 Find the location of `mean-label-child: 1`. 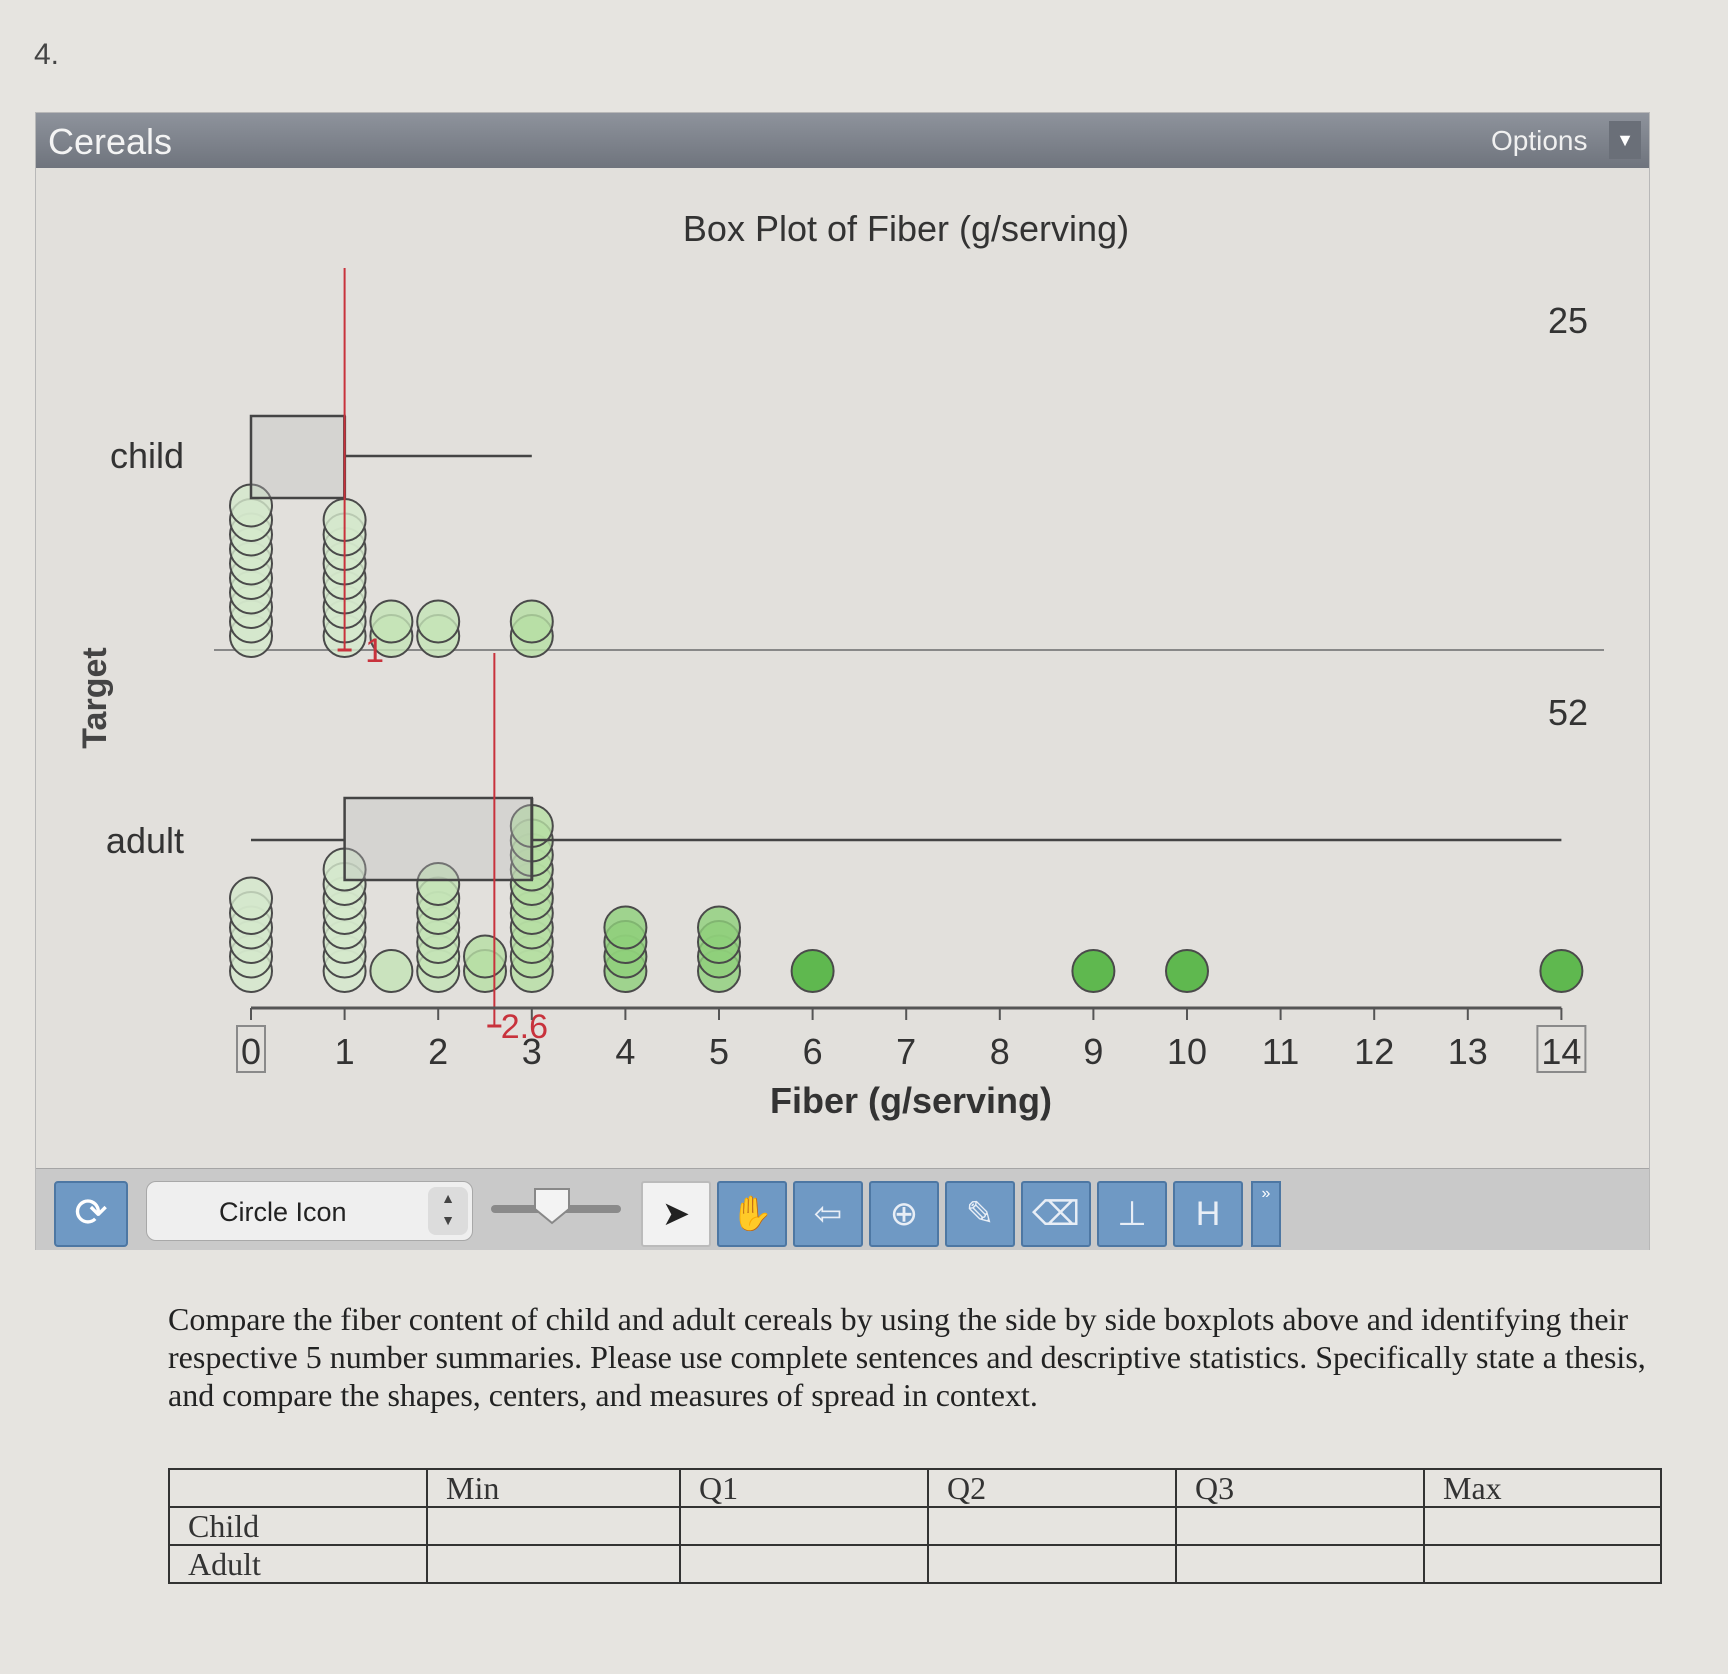

mean-label-child: 1 is located at coordinates (374, 651).